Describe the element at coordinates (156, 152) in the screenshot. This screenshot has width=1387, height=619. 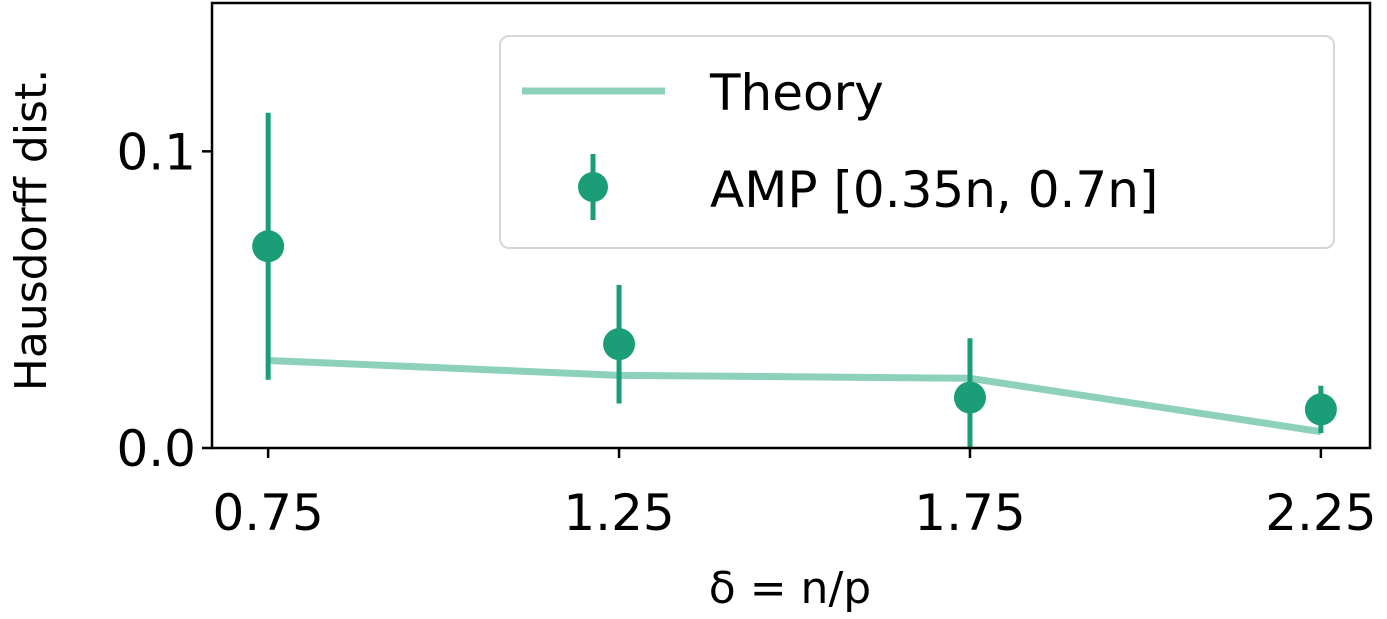
I see `y-tick-label: 0.1` at that location.